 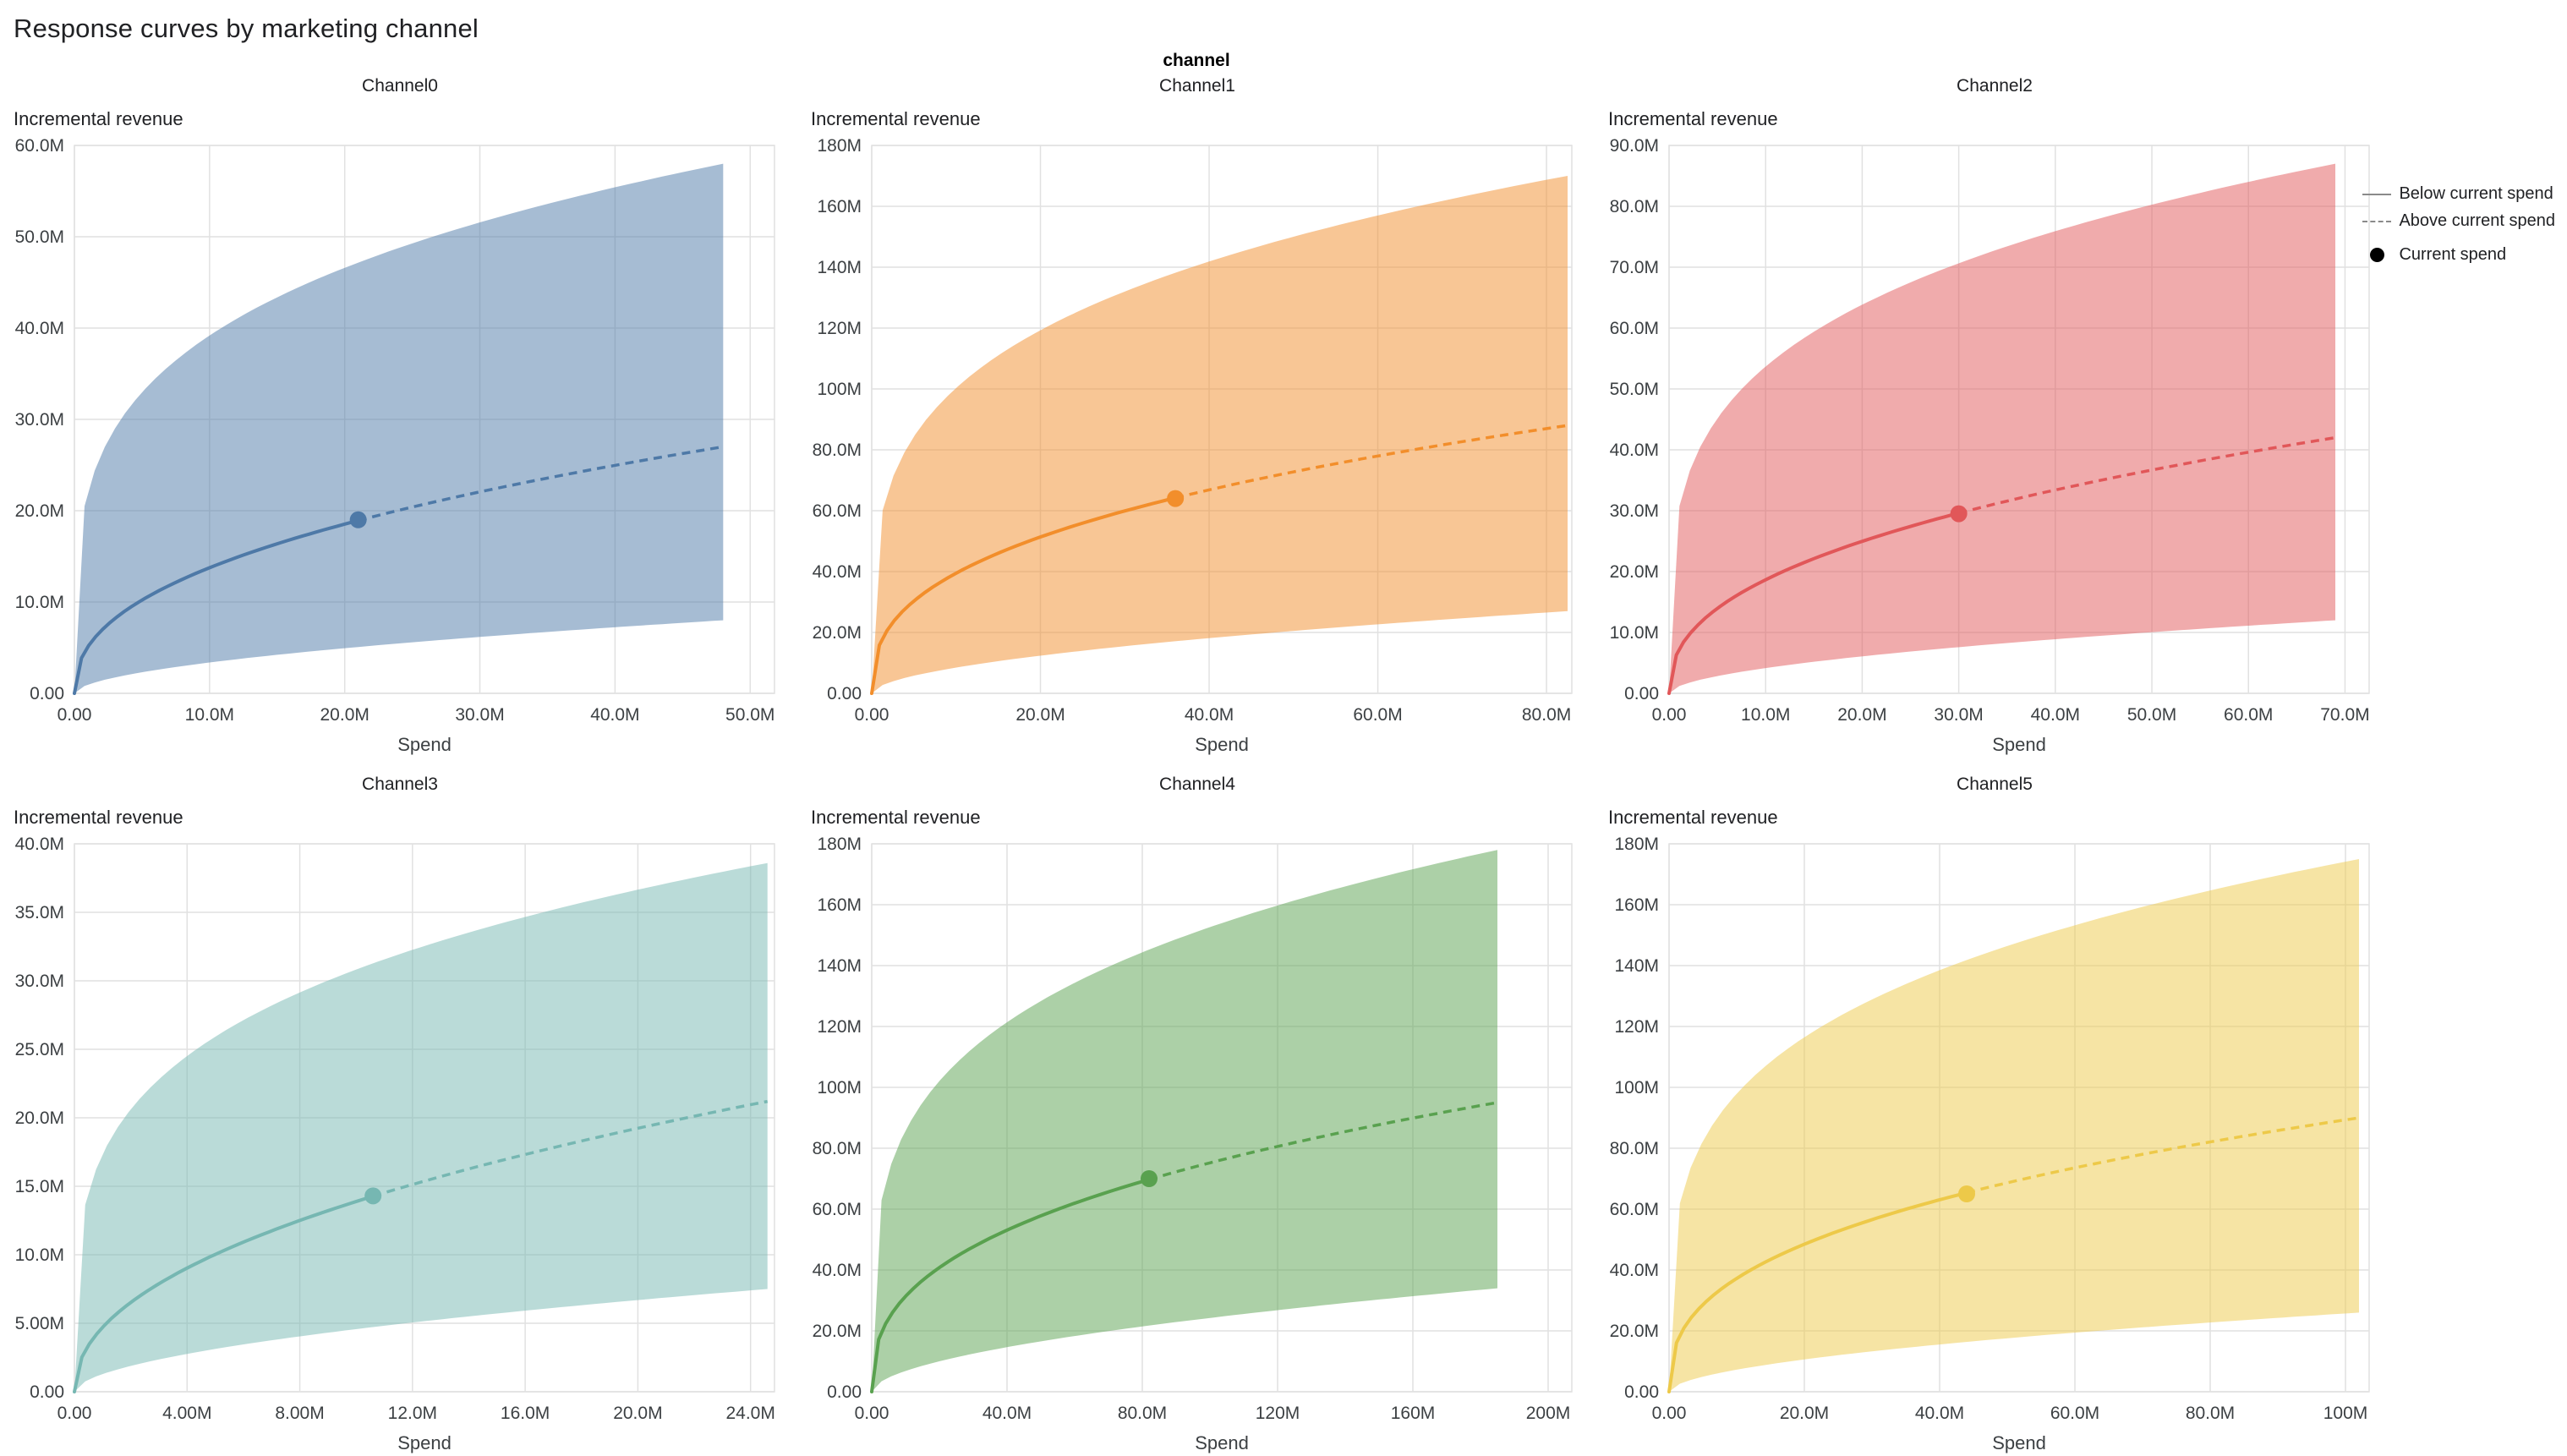 I want to click on x-tick-label: 100M, so click(x=2345, y=1413).